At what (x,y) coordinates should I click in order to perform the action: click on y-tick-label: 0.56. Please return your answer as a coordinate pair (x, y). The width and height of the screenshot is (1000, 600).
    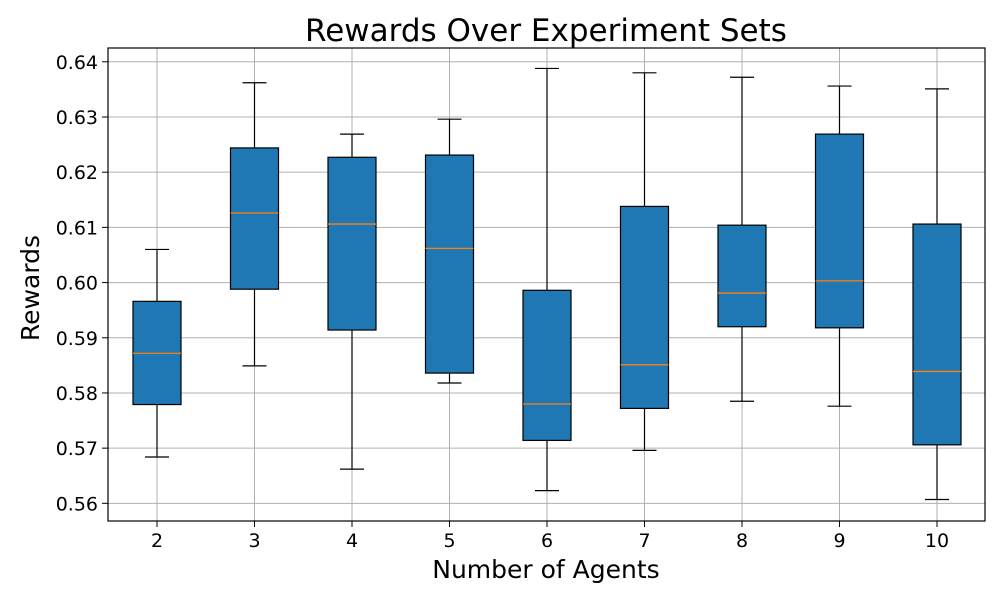
    Looking at the image, I should click on (77, 504).